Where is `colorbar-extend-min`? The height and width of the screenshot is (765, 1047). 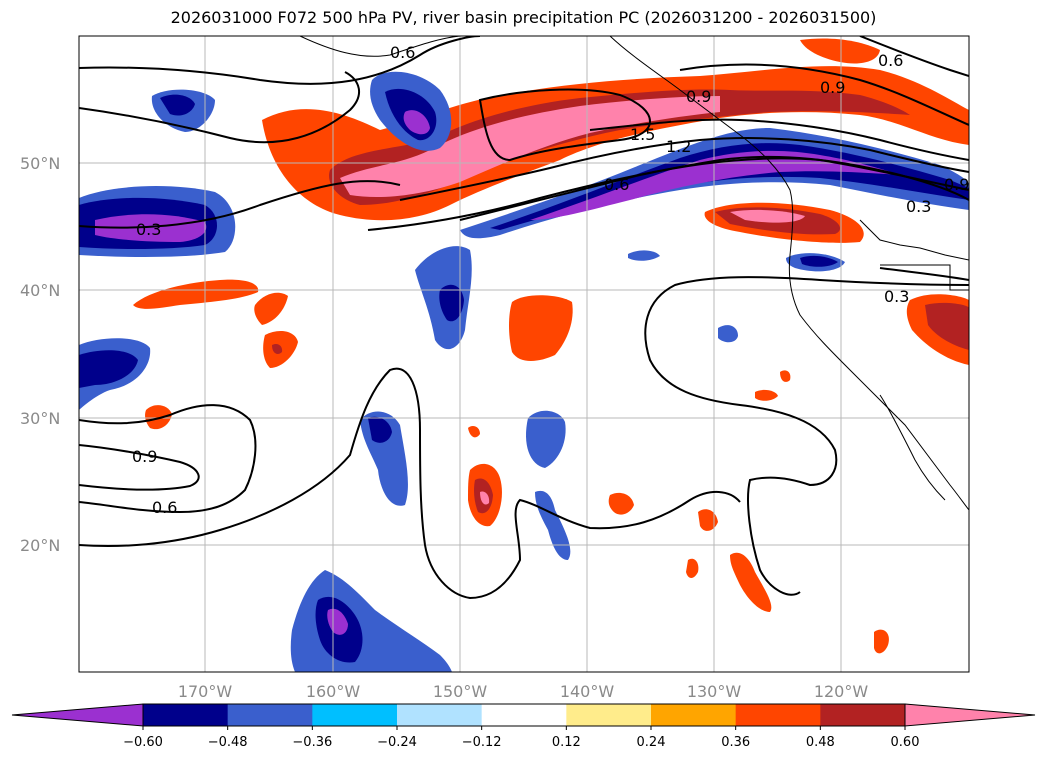 colorbar-extend-min is located at coordinates (77, 715).